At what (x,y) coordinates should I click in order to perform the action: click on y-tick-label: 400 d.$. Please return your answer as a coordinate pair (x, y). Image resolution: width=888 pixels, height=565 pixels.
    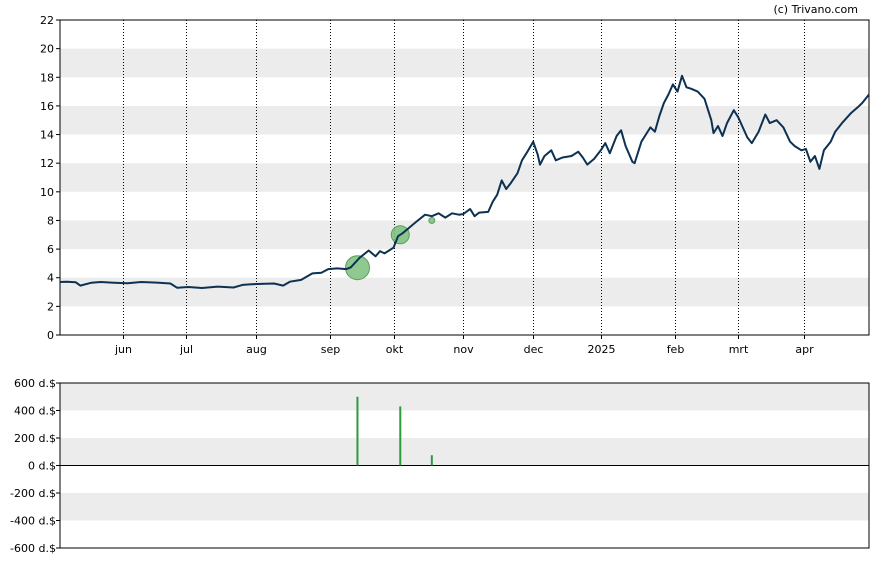
    Looking at the image, I should click on (35, 411).